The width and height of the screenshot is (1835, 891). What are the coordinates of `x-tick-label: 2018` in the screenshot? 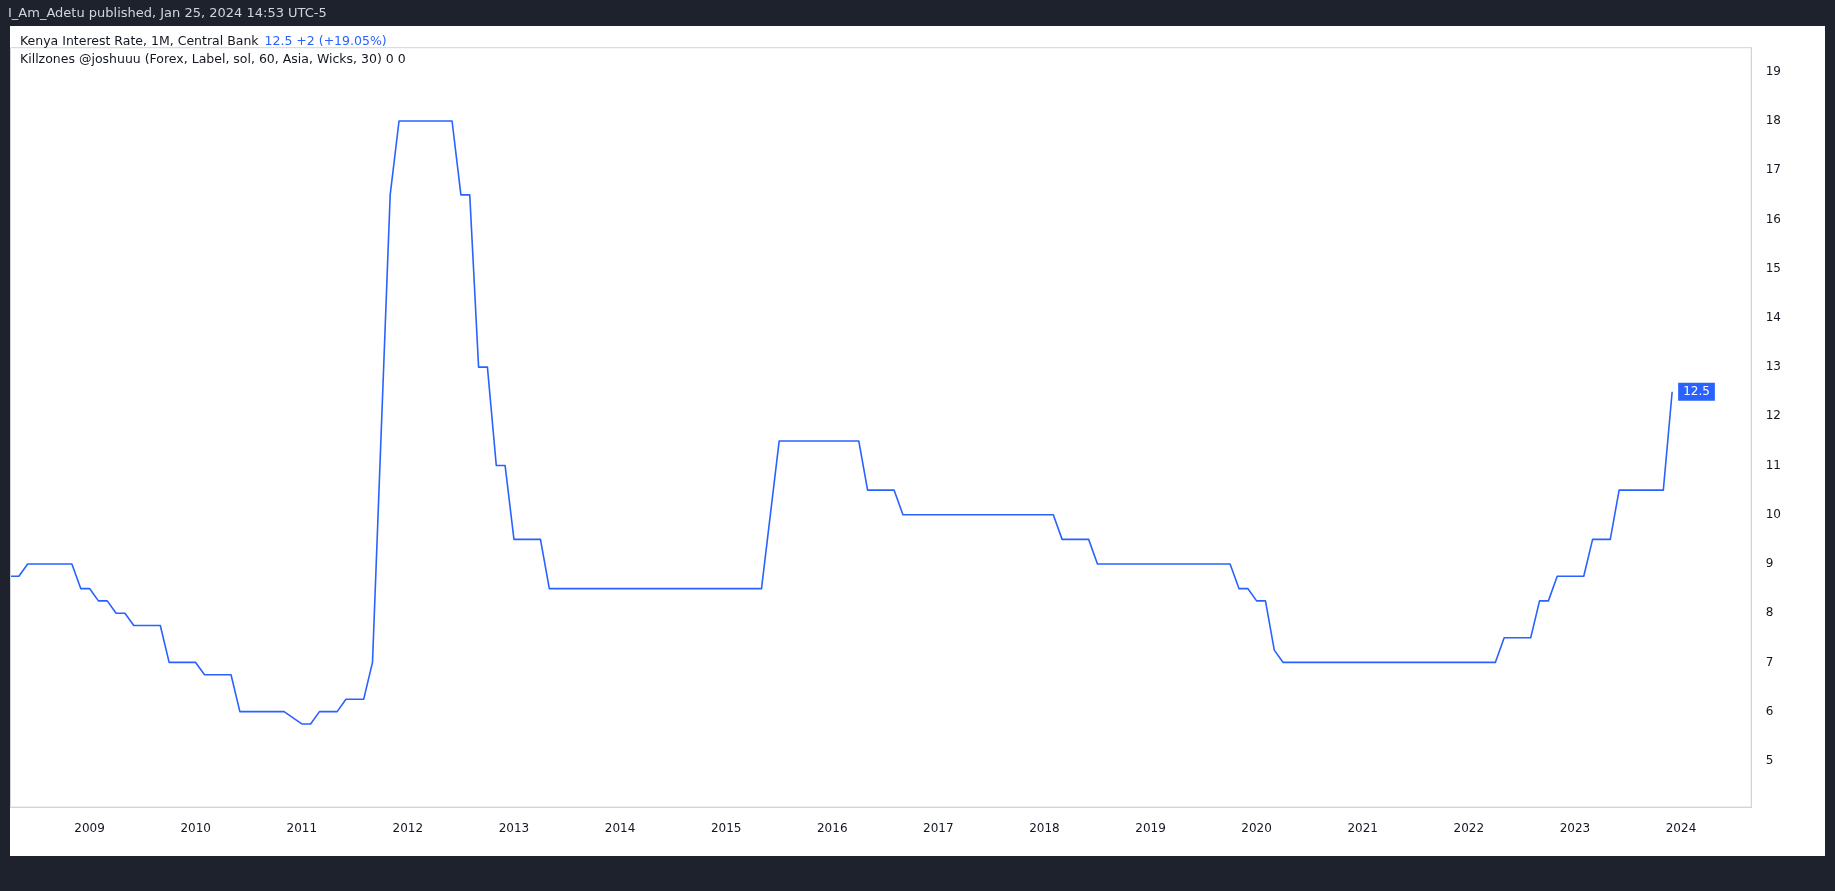 It's located at (1044, 827).